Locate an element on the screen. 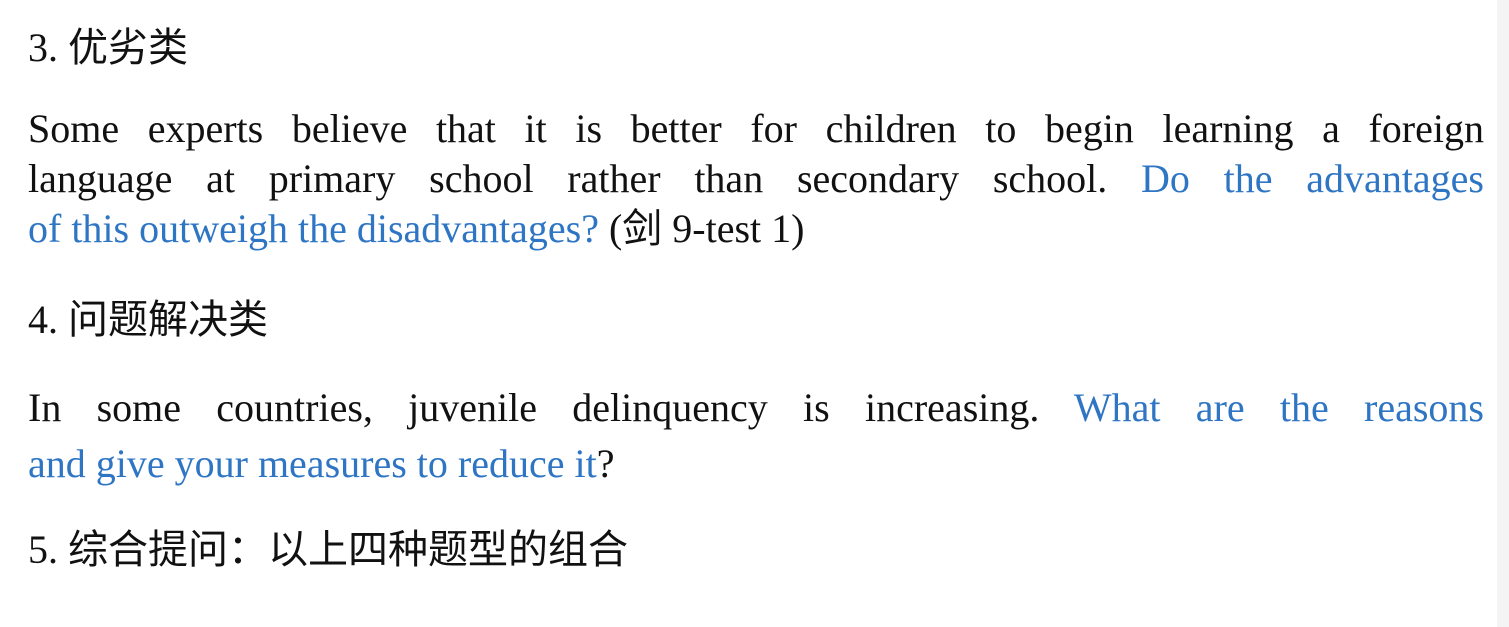 This screenshot has height=627, width=1509. section-4-question-mark: ? is located at coordinates (605, 463).